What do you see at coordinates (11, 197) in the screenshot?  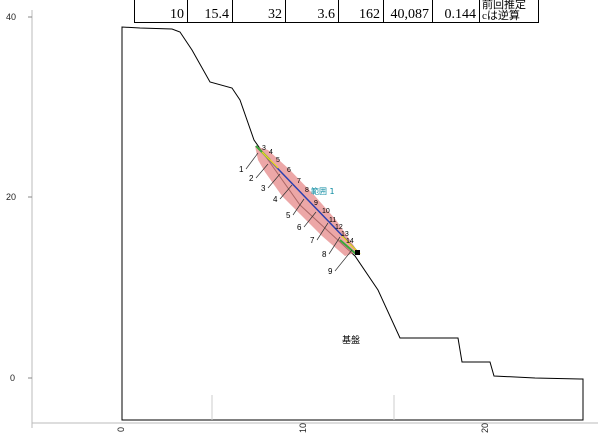 I see `y-tick-label: 20` at bounding box center [11, 197].